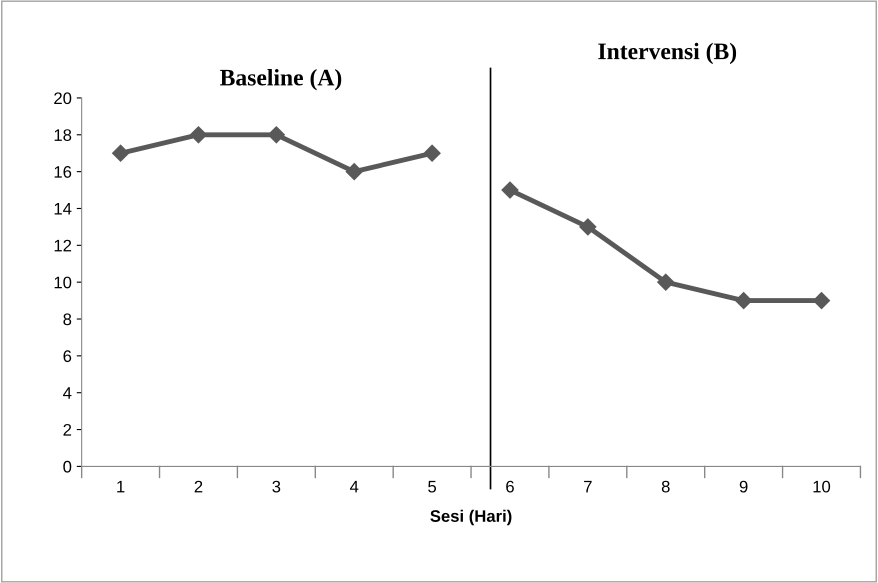 This screenshot has height=583, width=878. What do you see at coordinates (67, 466) in the screenshot?
I see `y-tick-label: 0` at bounding box center [67, 466].